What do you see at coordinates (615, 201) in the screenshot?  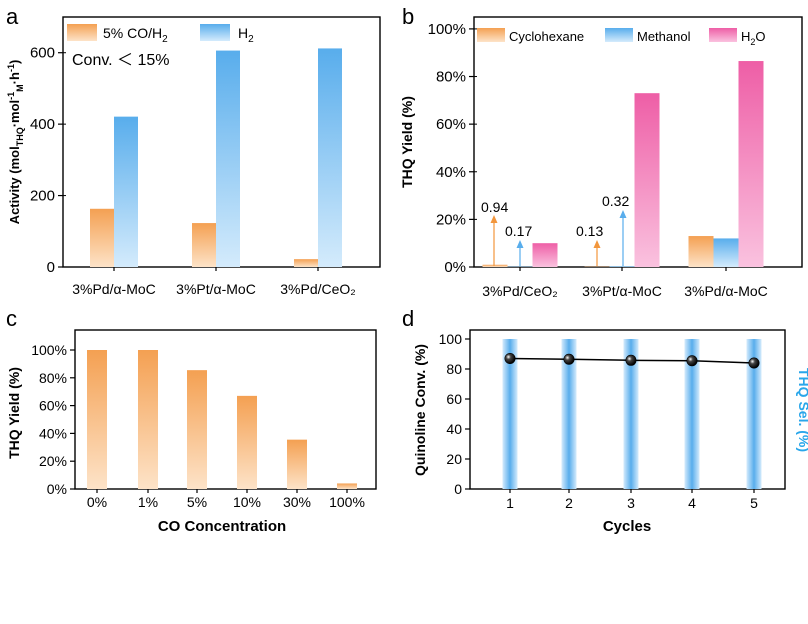 I see `annotation-value: 0.32` at bounding box center [615, 201].